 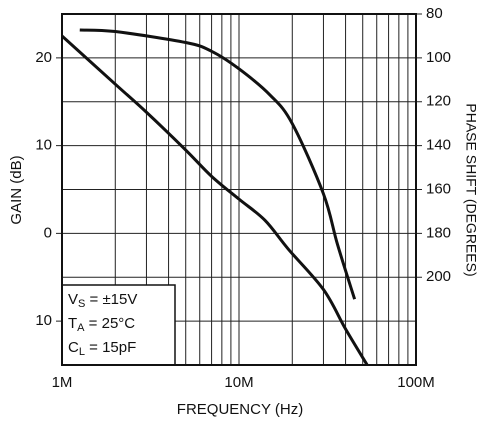 I want to click on x-axis-label: FREQUENCY (Hz), so click(x=240, y=409).